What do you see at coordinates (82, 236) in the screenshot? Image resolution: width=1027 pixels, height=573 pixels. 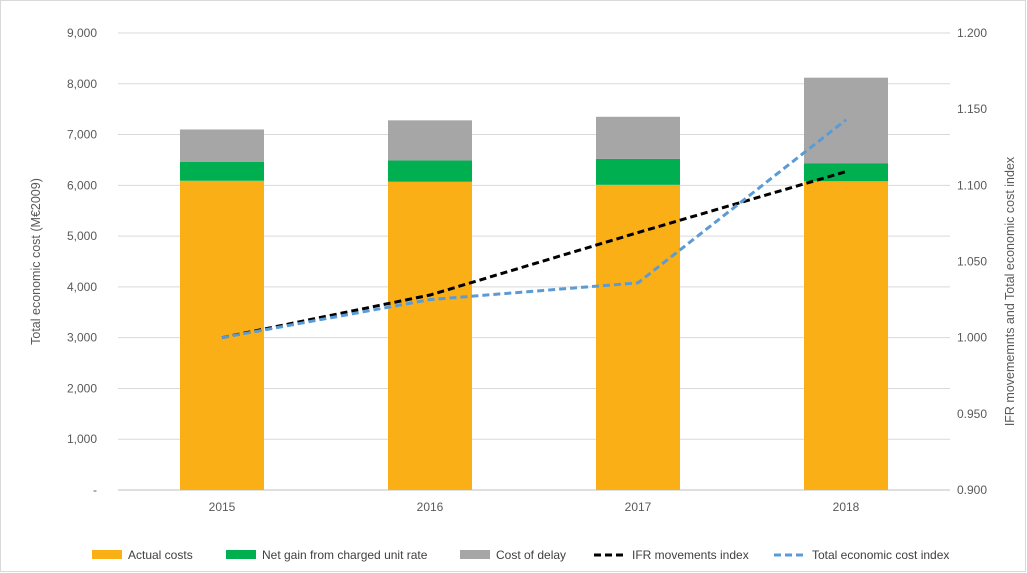 I see `y-tick-label: 5,000` at bounding box center [82, 236].